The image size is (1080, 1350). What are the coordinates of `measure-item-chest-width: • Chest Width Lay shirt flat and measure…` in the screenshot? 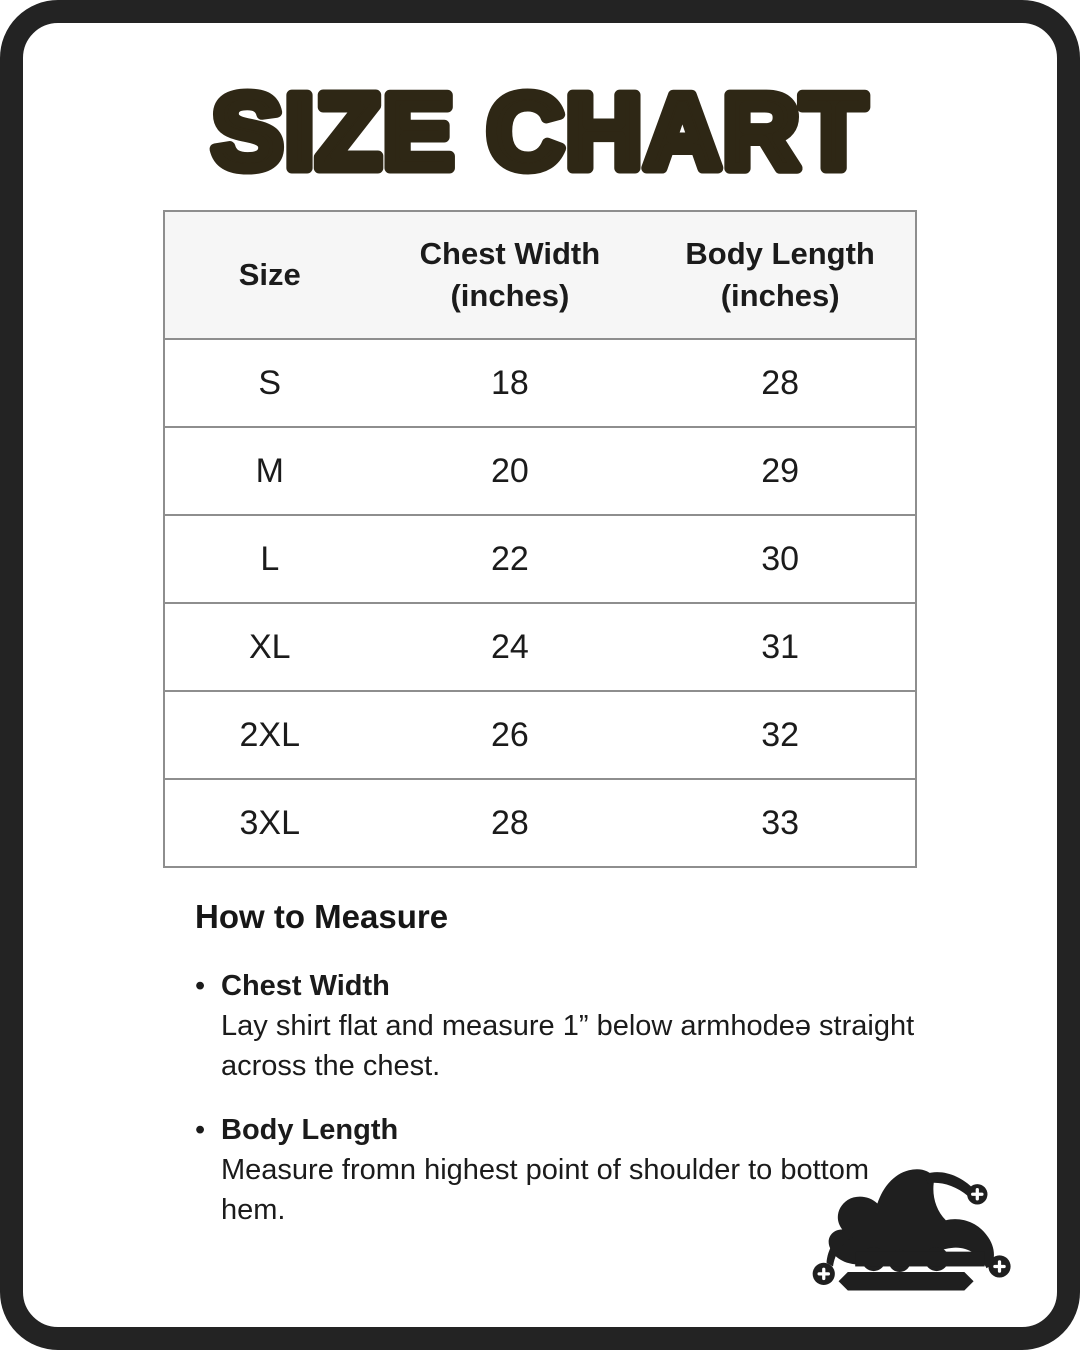 It's located at (557, 1026).